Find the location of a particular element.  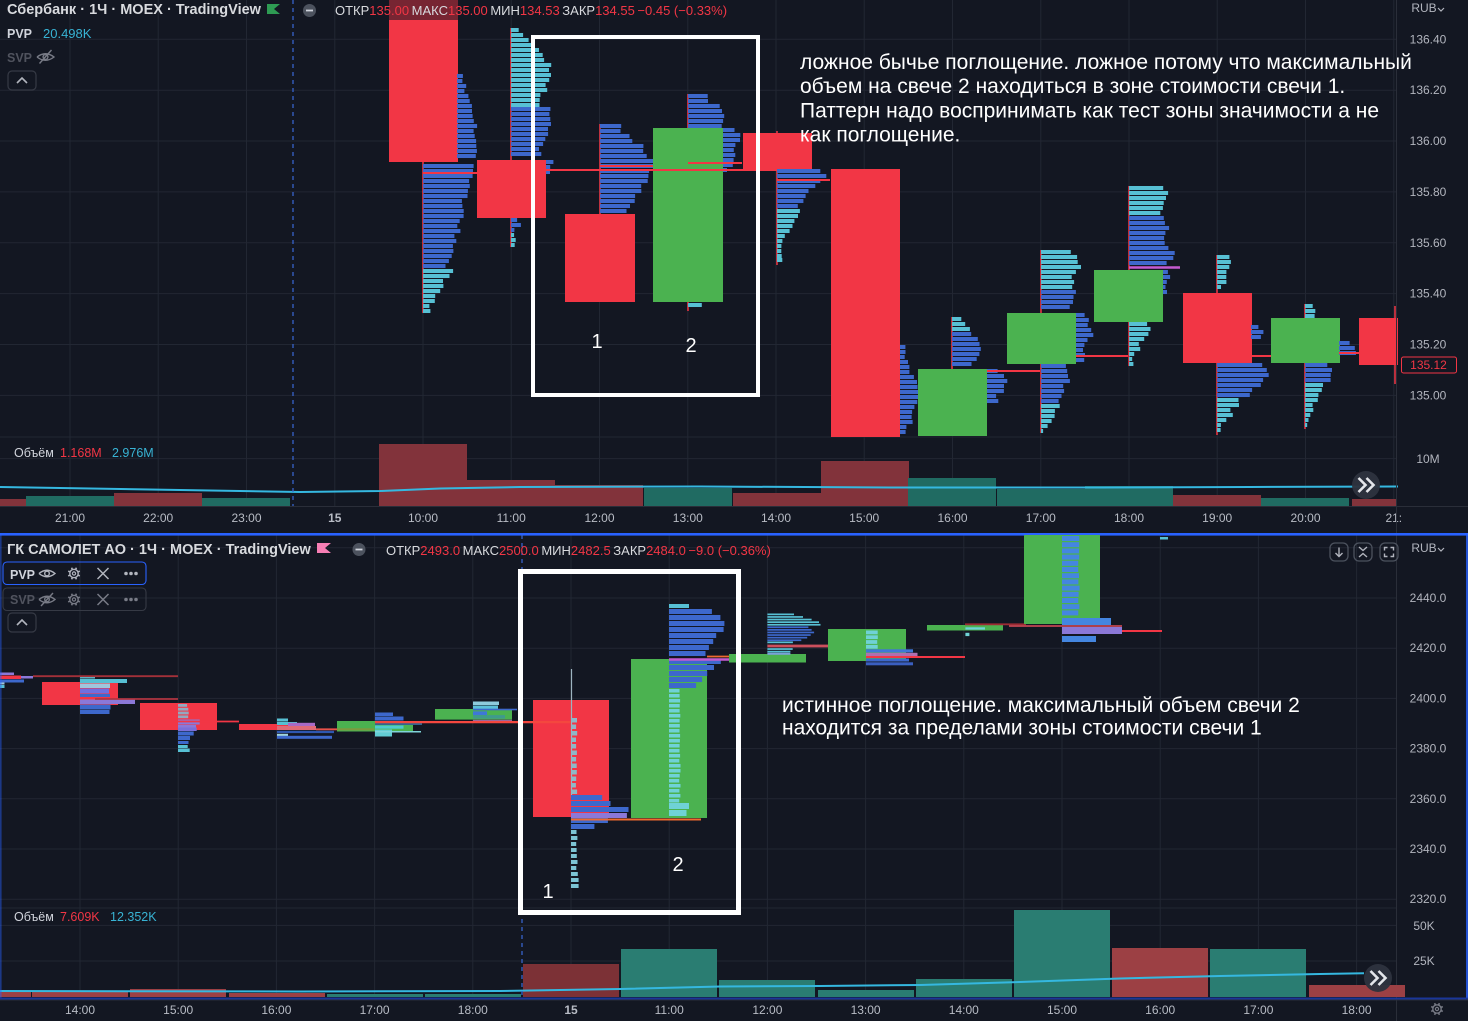

svg-text: 135.40 is located at coordinates (1428, 294).